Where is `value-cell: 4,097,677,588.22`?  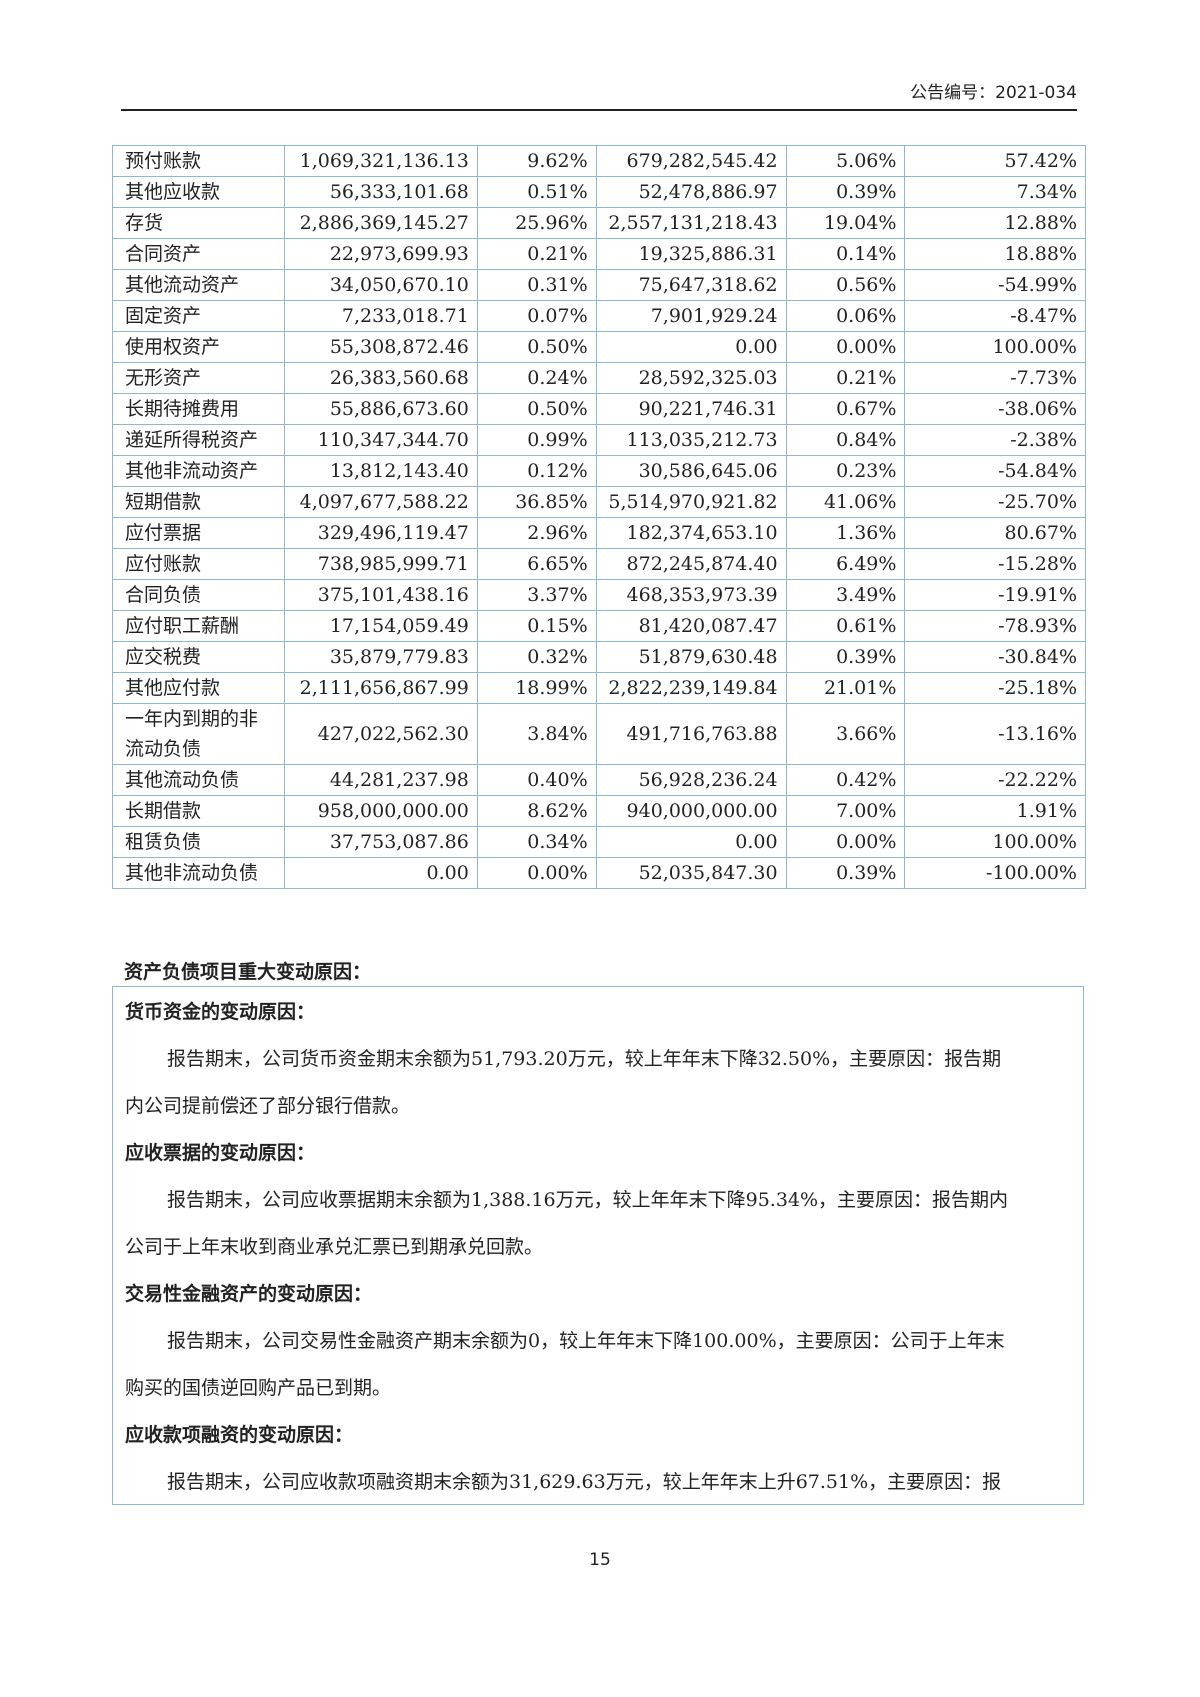
value-cell: 4,097,677,588.22 is located at coordinates (380, 502).